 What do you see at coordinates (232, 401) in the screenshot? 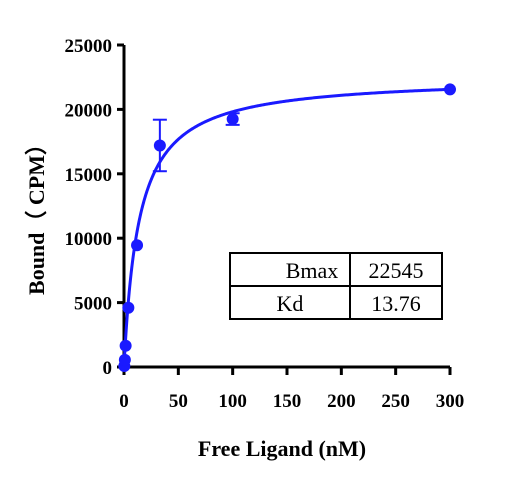
I see `x-tick-label: 100` at bounding box center [232, 401].